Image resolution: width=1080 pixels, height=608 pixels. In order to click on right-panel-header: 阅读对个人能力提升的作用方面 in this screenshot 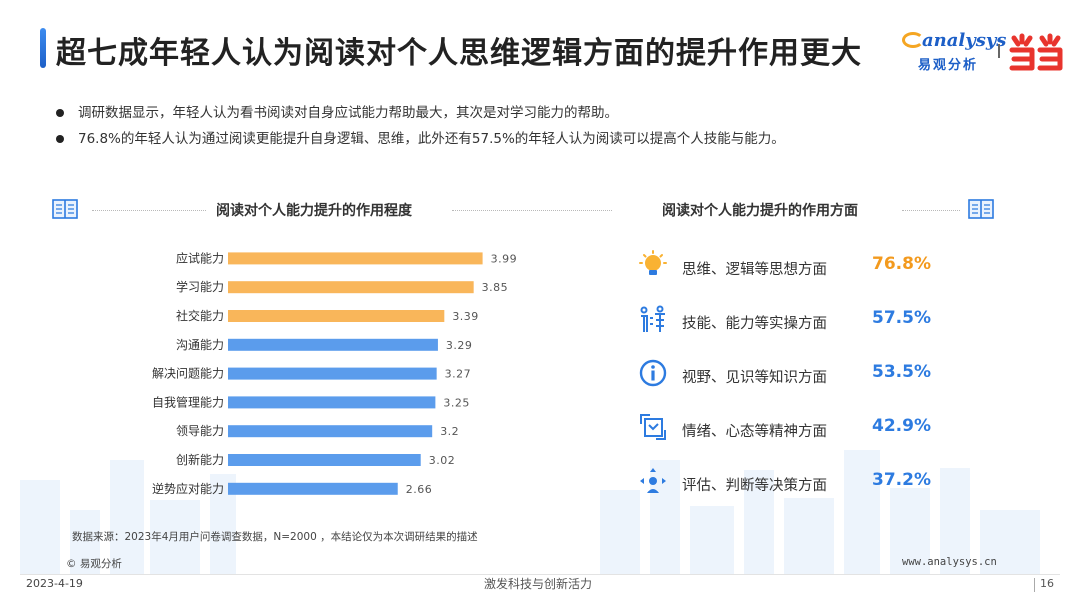, I will do `click(810, 210)`.